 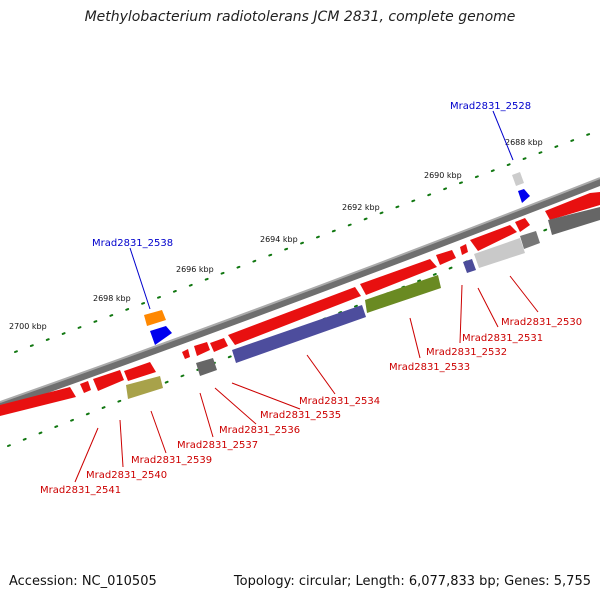 I want to click on gene-label-2533: Mrad2831_2533, so click(x=429, y=367).